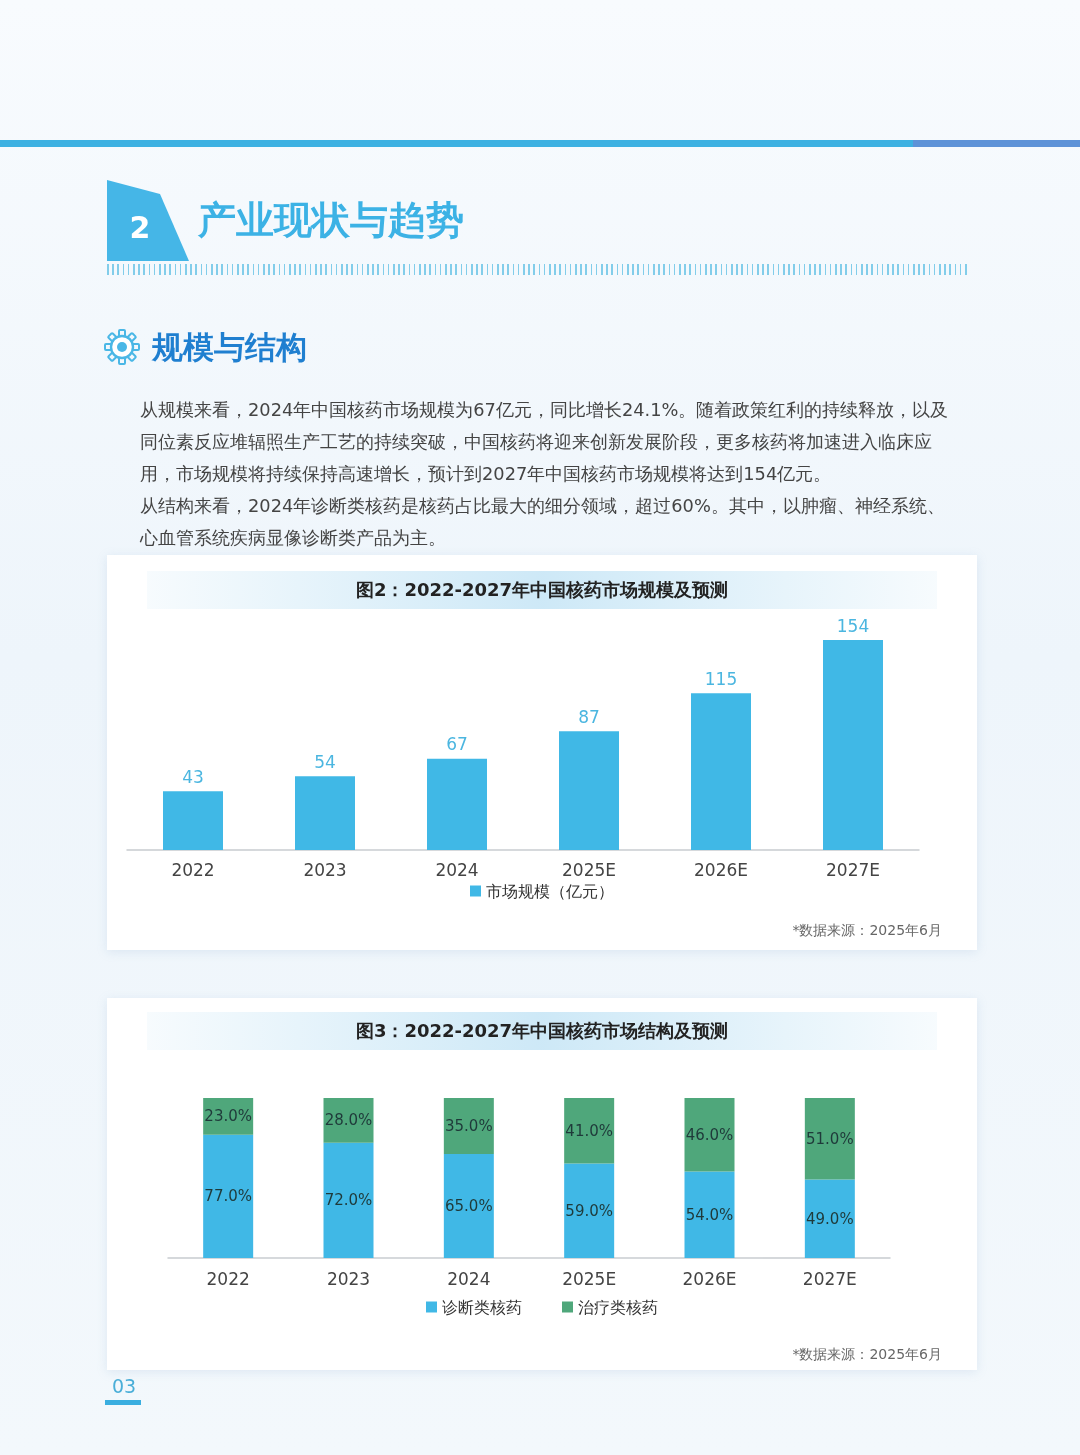 The width and height of the screenshot is (1080, 1455). I want to click on data-label: 65.0%, so click(469, 1206).